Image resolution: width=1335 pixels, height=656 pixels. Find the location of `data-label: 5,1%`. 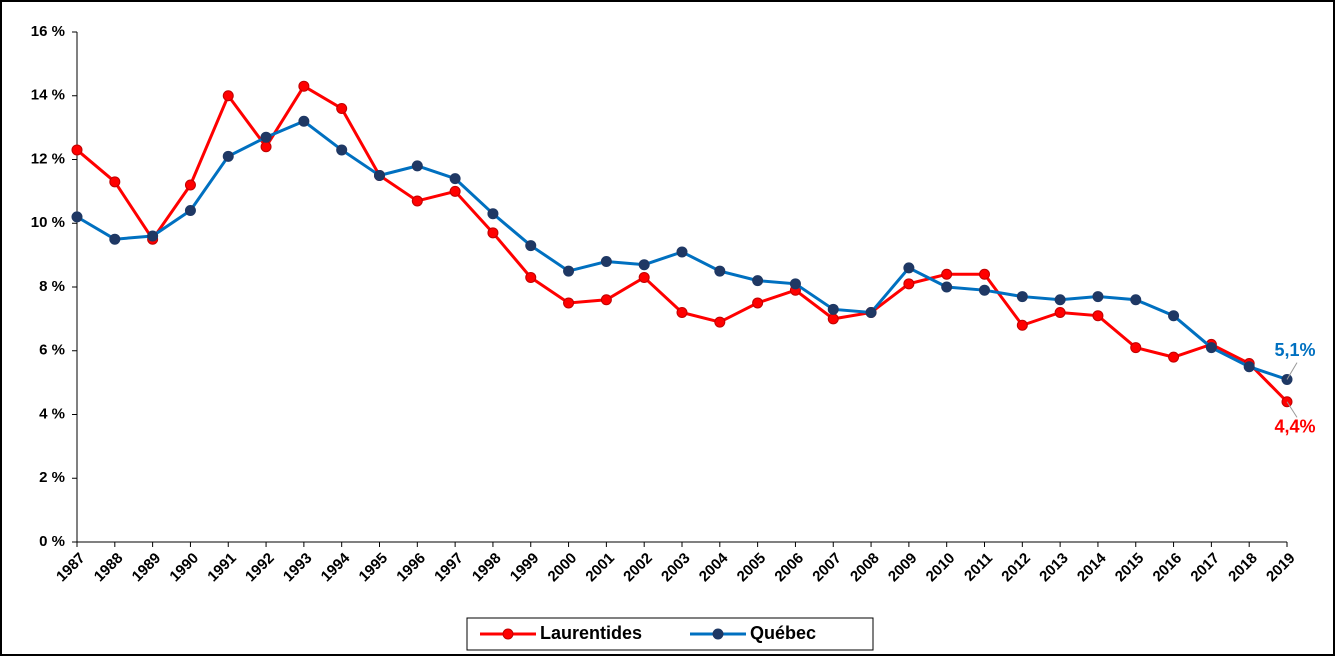

data-label: 5,1% is located at coordinates (1294, 350).